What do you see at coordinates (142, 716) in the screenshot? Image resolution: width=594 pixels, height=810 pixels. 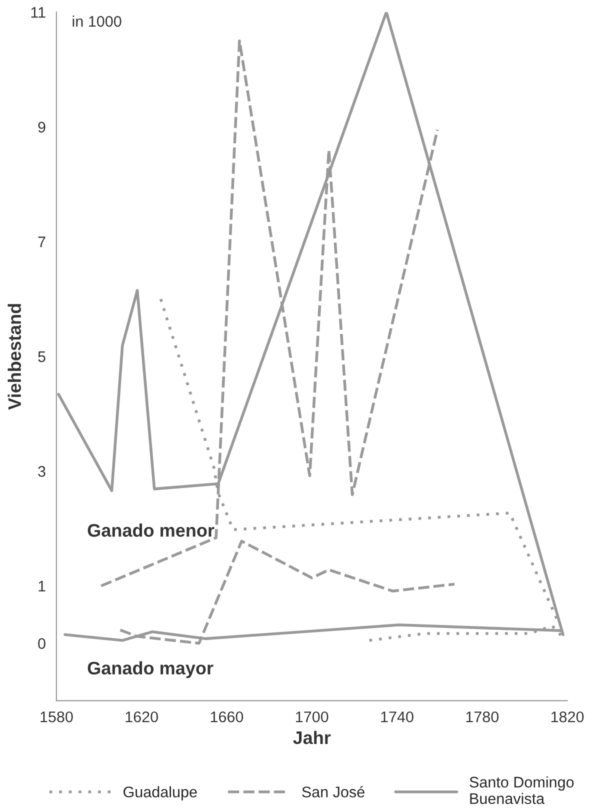 I see `x-tick-label: 1620` at bounding box center [142, 716].